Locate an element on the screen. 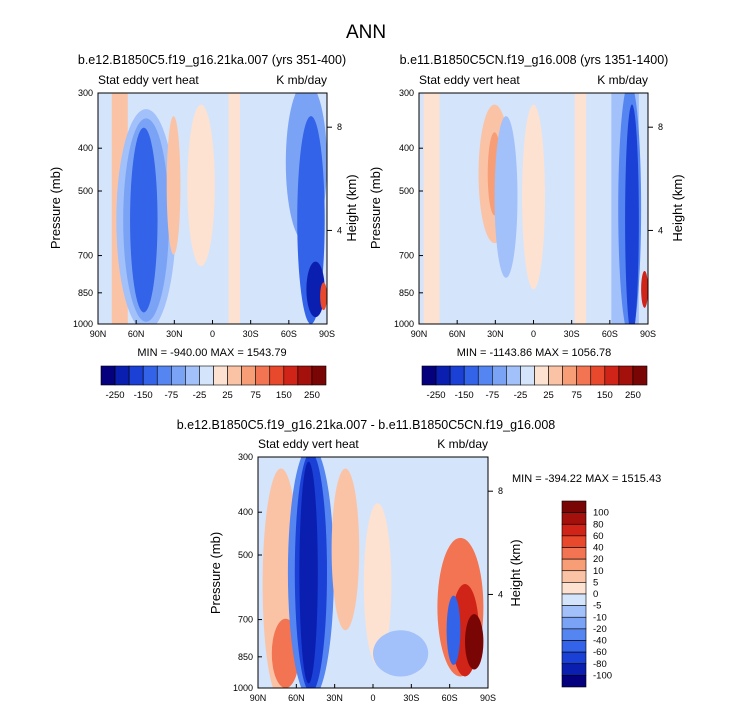  colorbar-label: 150 is located at coordinates (284, 395).